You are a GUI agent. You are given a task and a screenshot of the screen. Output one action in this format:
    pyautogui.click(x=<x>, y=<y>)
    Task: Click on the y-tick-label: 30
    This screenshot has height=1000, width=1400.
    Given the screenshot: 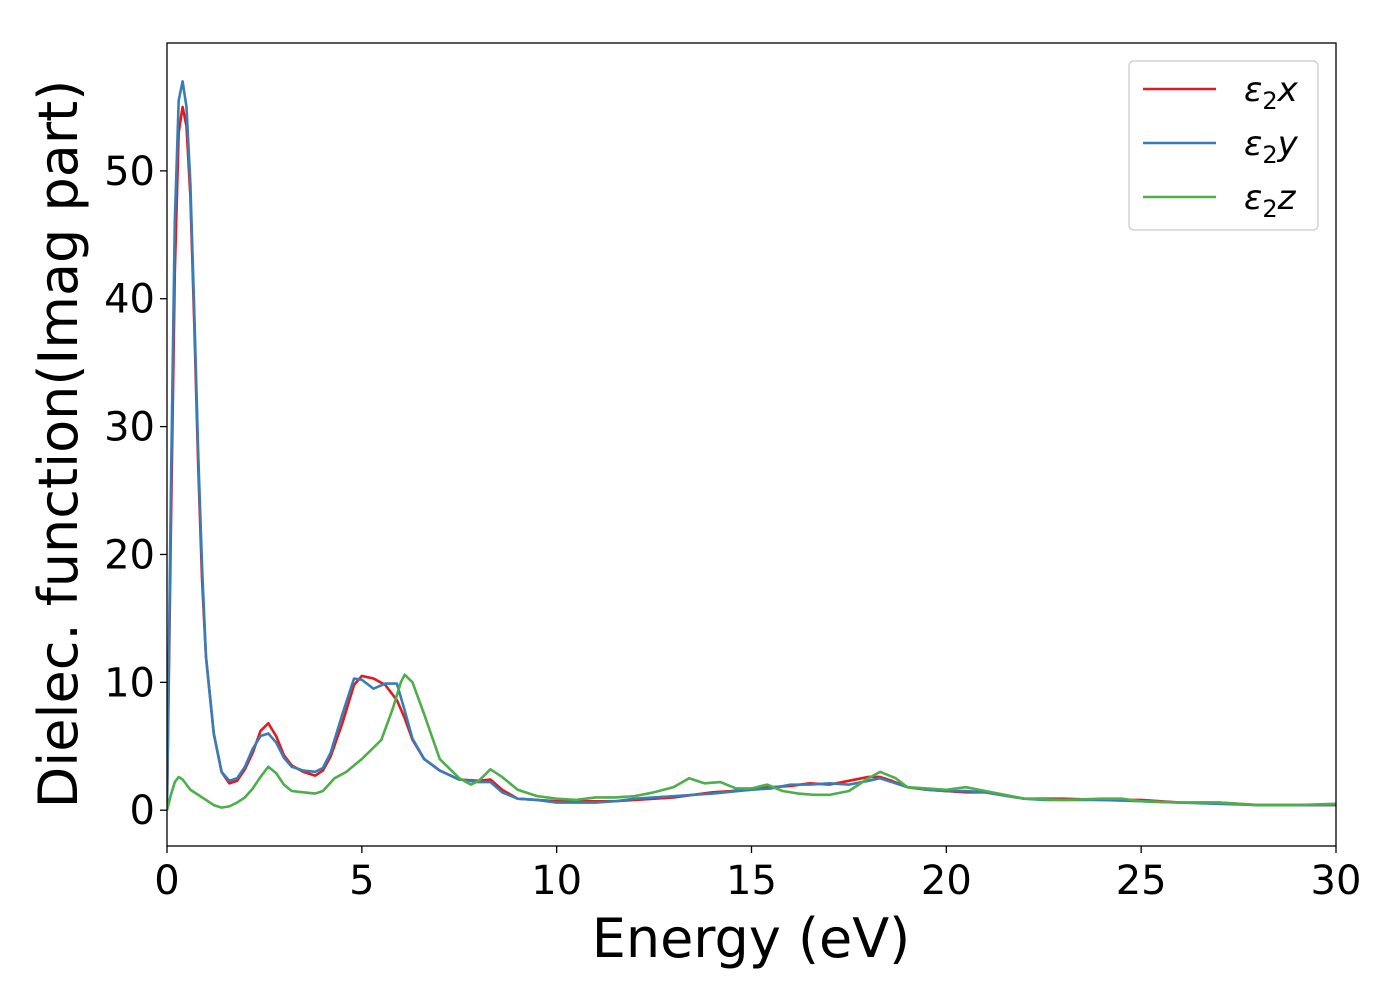 What is the action you would take?
    pyautogui.click(x=129, y=428)
    